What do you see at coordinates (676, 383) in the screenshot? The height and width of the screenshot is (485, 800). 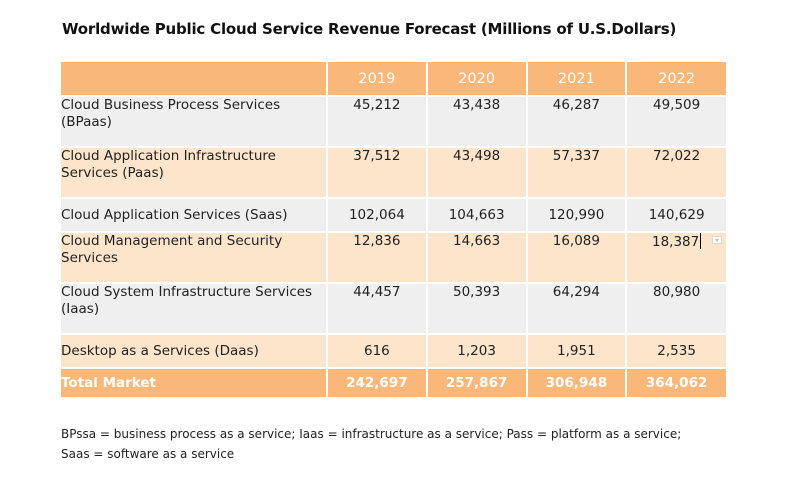 I see `total-cell: 364,062` at bounding box center [676, 383].